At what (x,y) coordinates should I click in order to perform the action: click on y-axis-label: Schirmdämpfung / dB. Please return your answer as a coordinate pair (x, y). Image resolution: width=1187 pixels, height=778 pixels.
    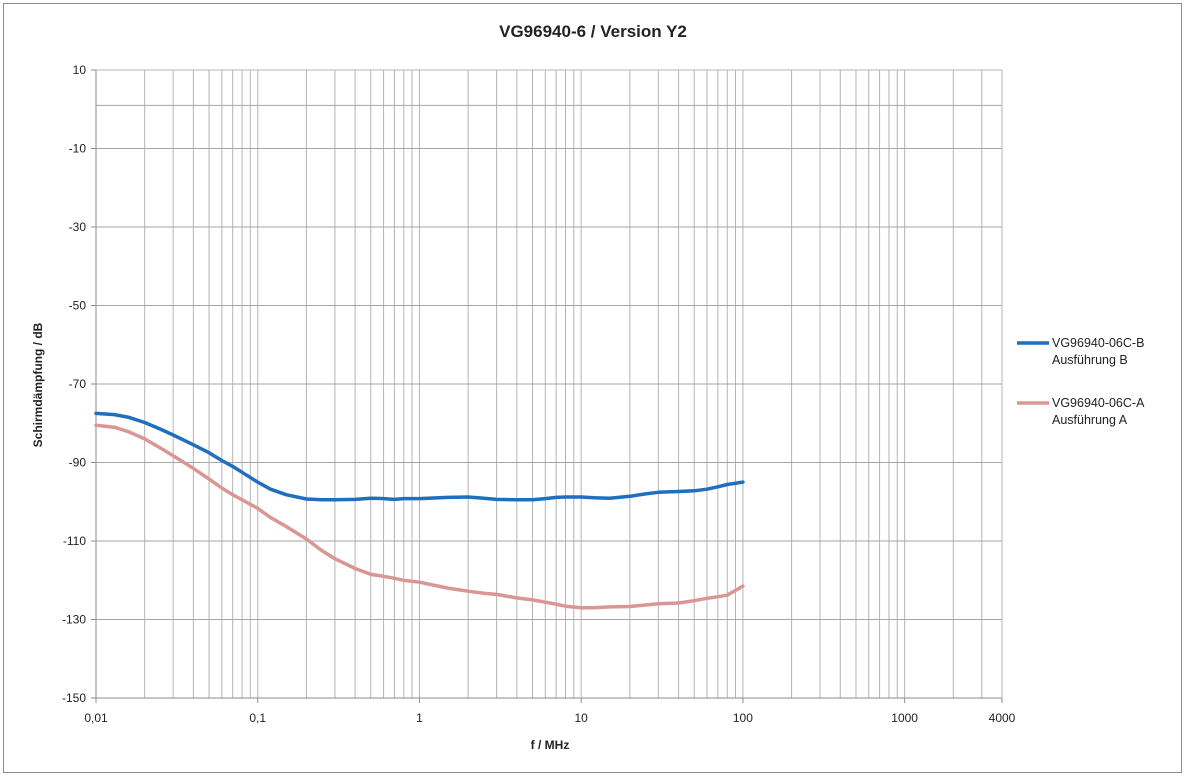
    Looking at the image, I should click on (38, 384).